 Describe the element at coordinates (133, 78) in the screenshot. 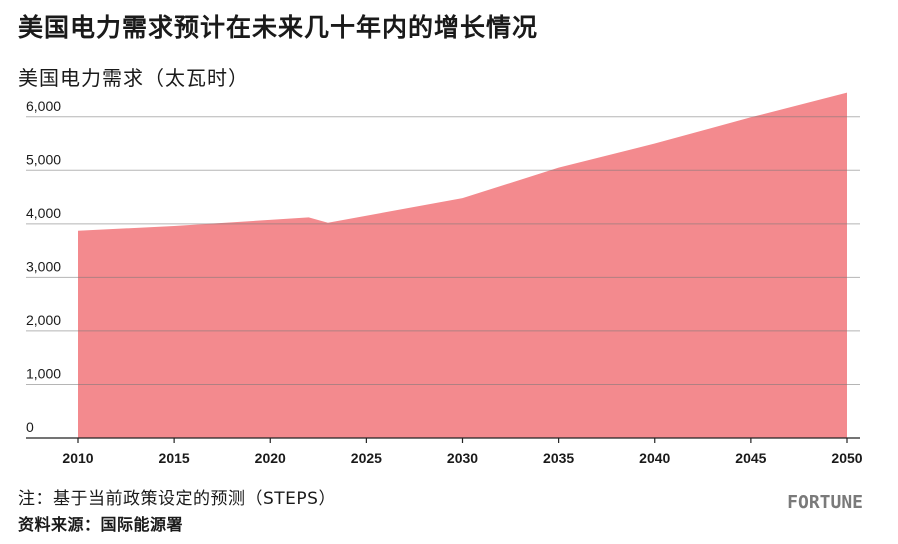

I see `y-axis-label: 美国电力需求（太瓦时）` at that location.